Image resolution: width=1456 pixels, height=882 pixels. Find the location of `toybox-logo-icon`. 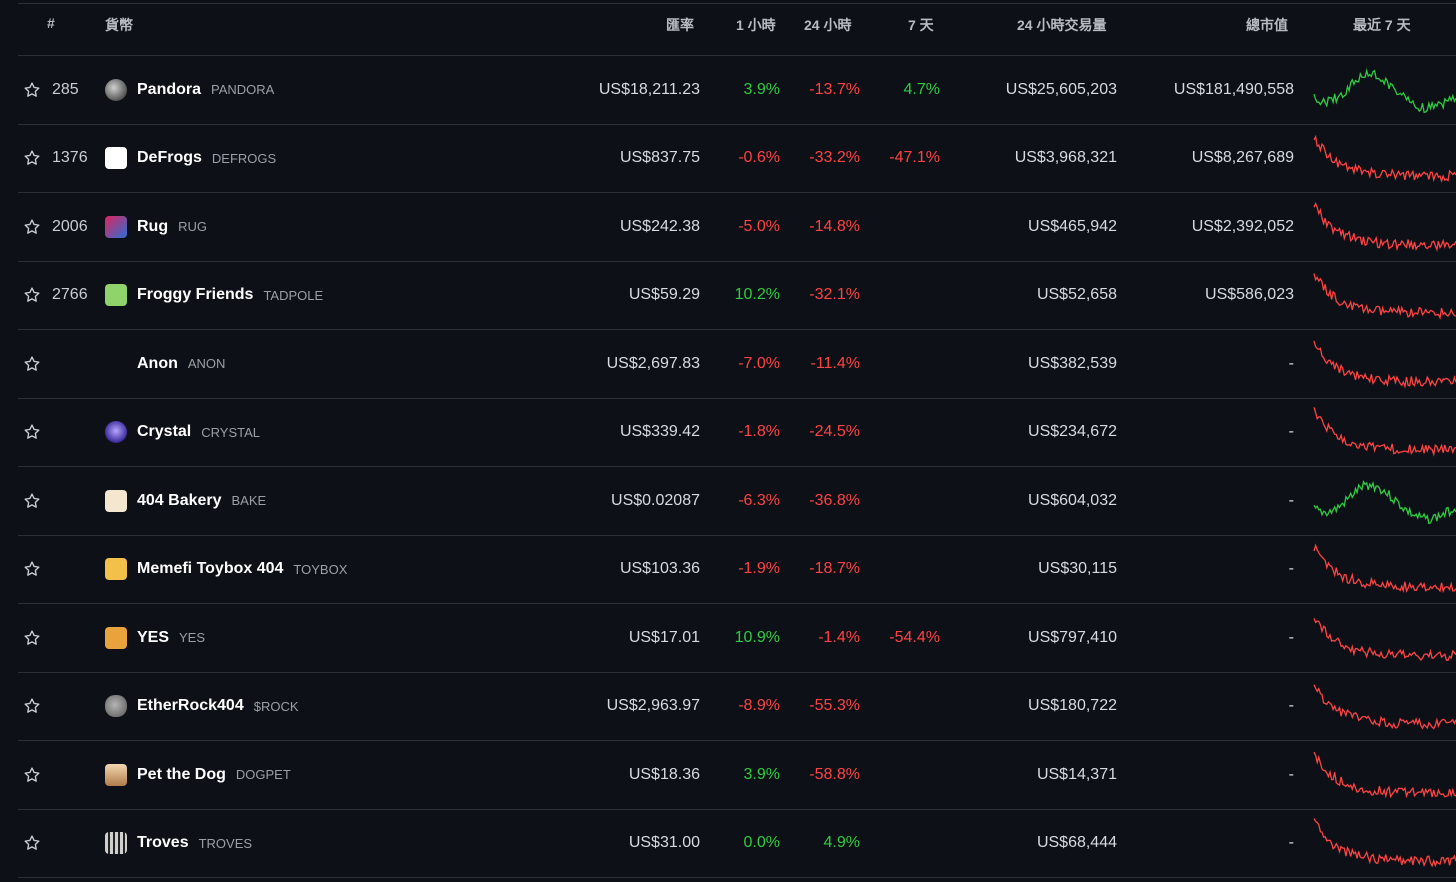

toybox-logo-icon is located at coordinates (116, 569).